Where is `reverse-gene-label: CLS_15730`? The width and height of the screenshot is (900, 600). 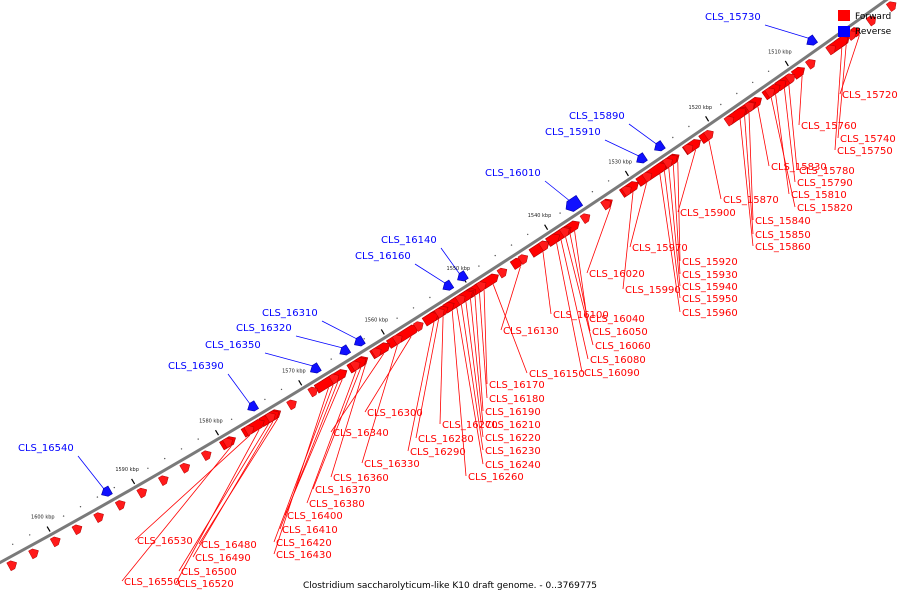
reverse-gene-label: CLS_15730 is located at coordinates (733, 17).